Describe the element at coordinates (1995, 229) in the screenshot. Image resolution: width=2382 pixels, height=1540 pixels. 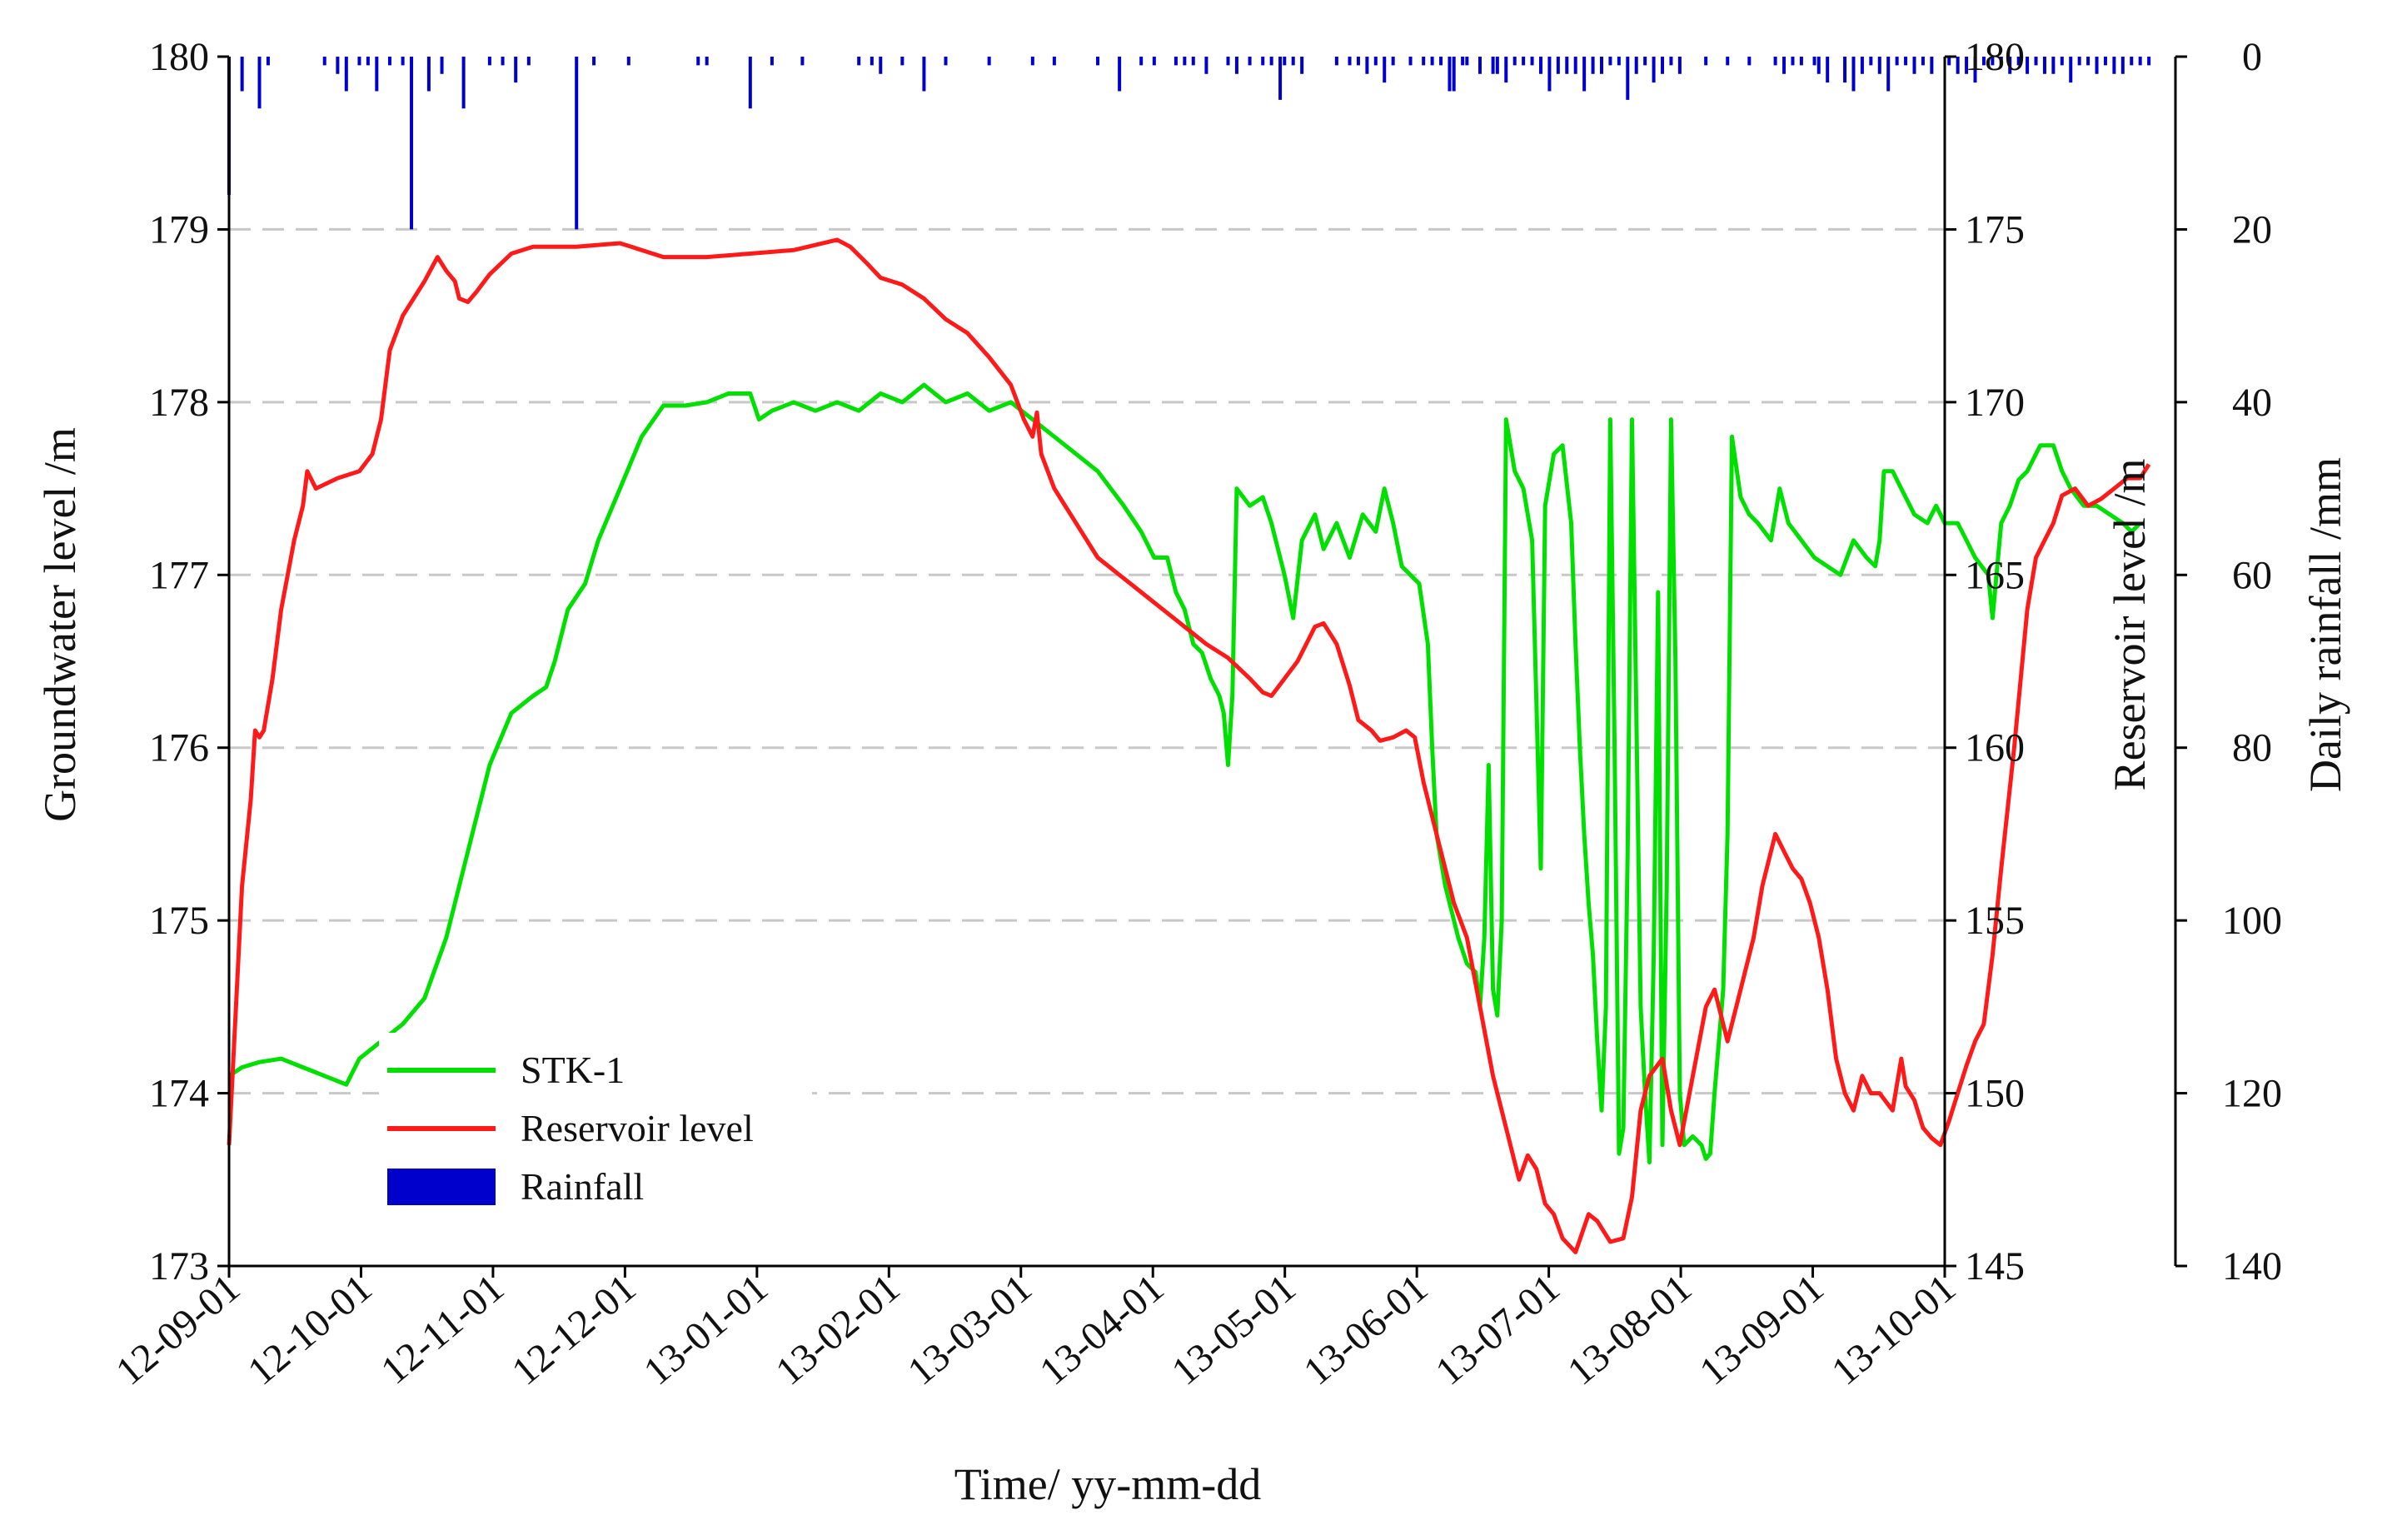
I see `y-right-tick-label: 175` at that location.